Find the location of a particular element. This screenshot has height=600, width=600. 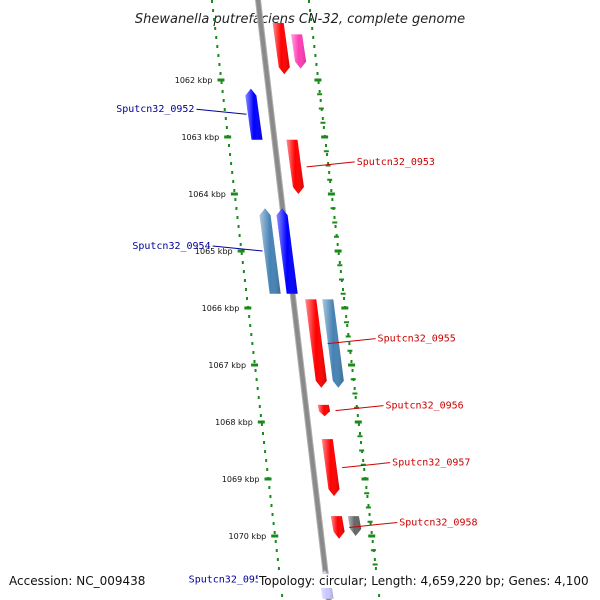

gene-label: Sputcn32_0952 is located at coordinates (155, 109).